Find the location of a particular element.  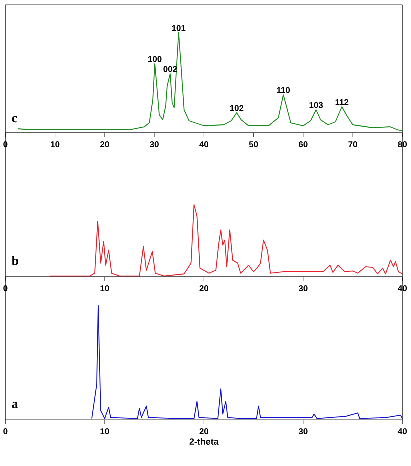

x-tick-label: 50 is located at coordinates (254, 145).